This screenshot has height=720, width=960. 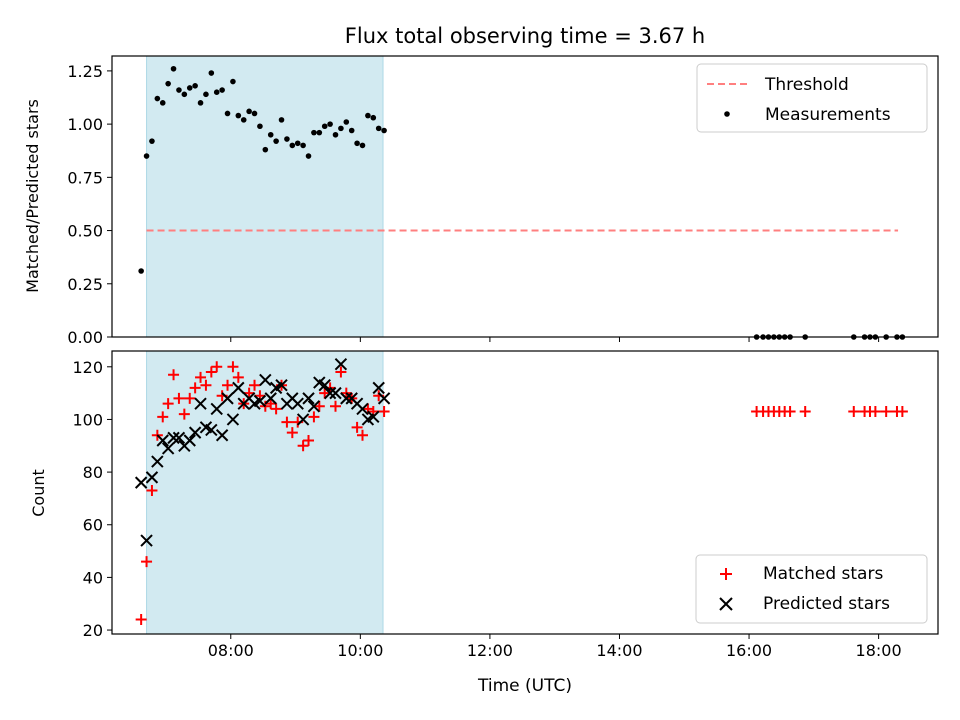 I want to click on y-tick-label: 60, so click(x=93, y=525).